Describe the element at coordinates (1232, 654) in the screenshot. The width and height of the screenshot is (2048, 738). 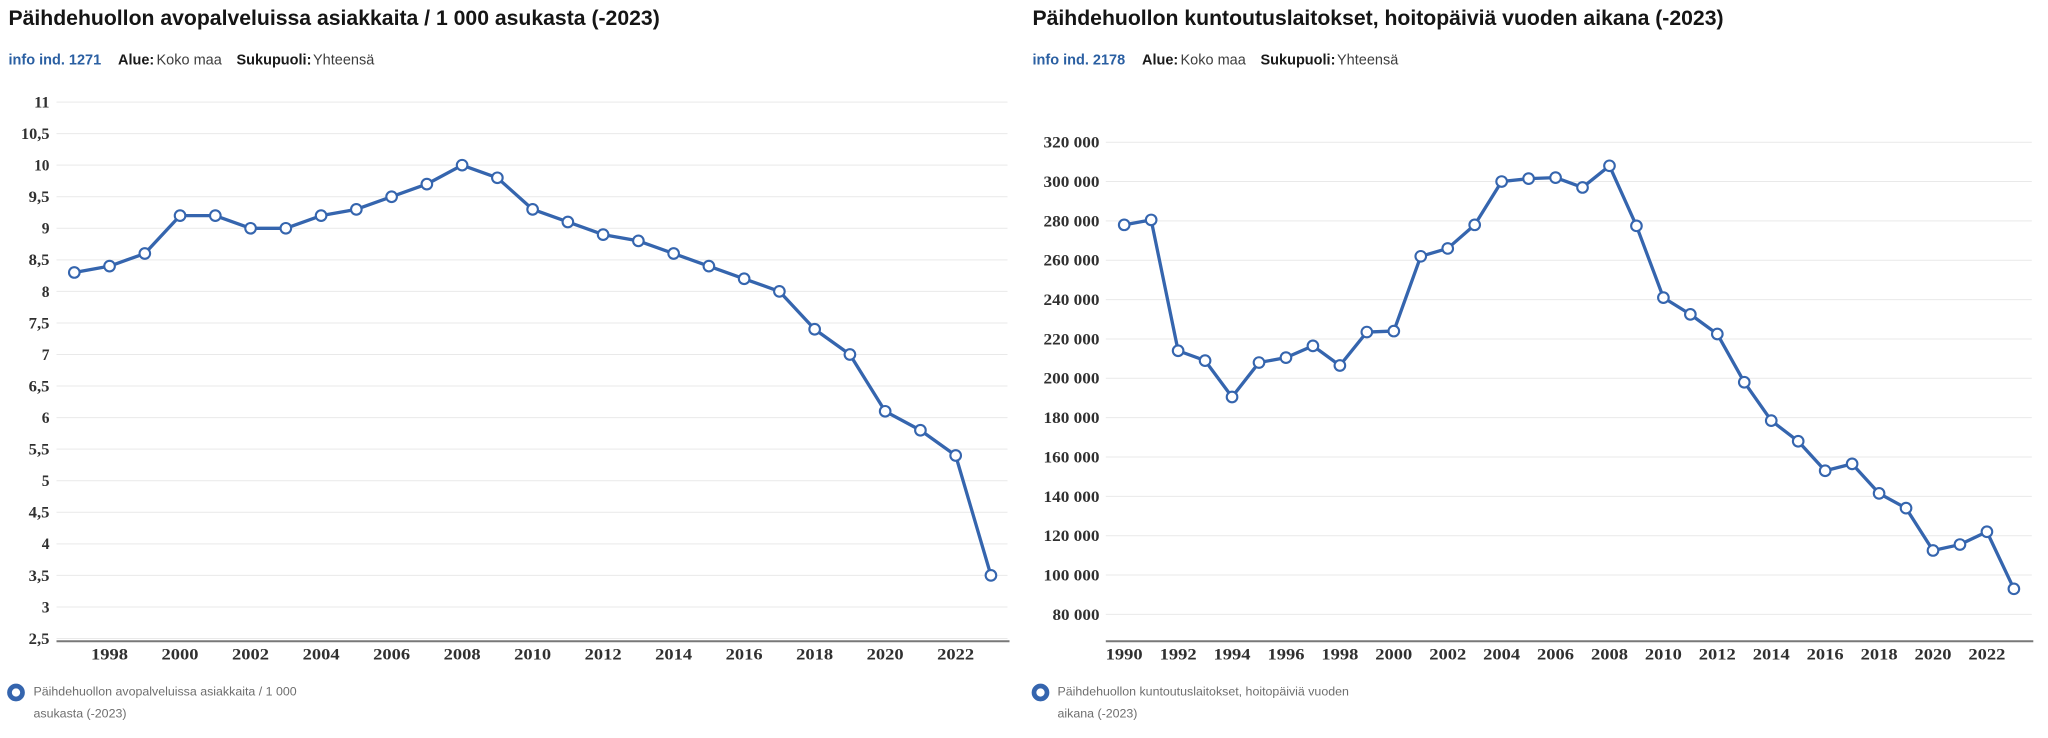
I see `svg-text: 1994` at that location.